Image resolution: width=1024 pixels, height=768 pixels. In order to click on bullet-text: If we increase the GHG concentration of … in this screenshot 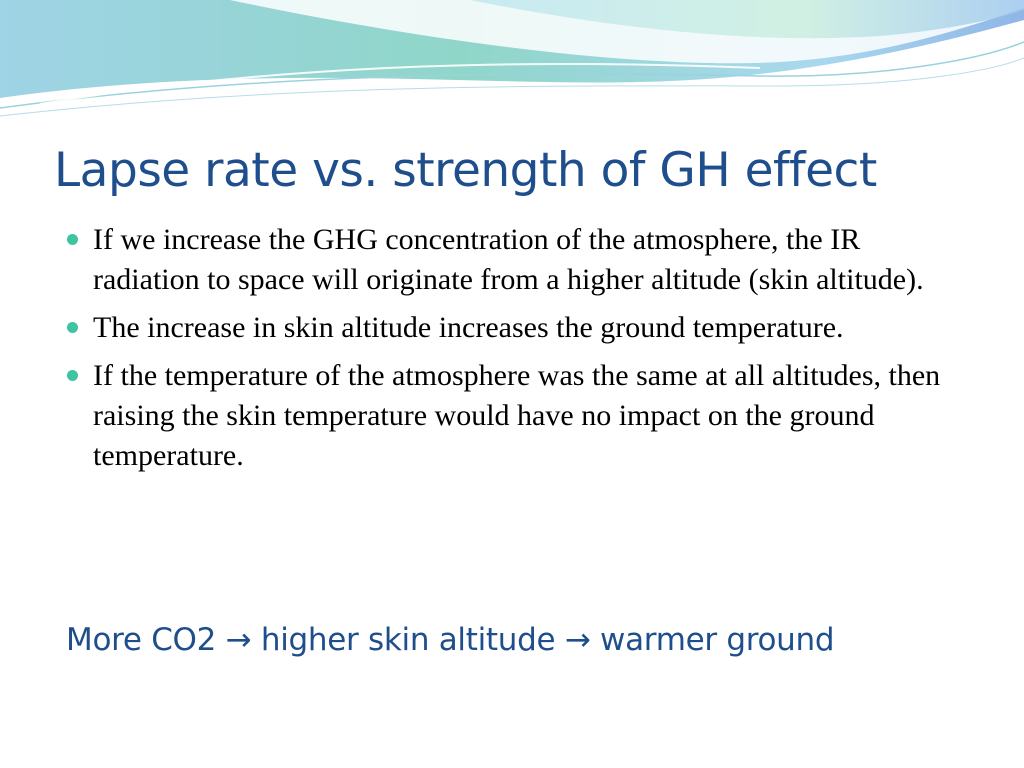, I will do `click(508, 259)`.